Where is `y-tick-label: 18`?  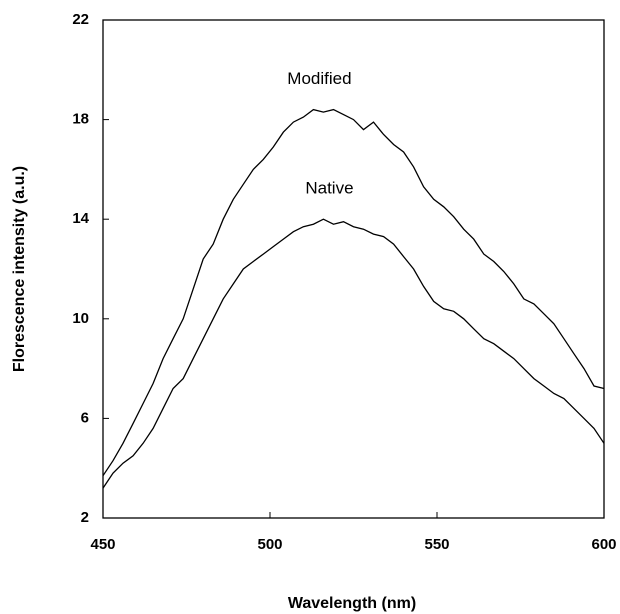 y-tick-label: 18 is located at coordinates (80, 119).